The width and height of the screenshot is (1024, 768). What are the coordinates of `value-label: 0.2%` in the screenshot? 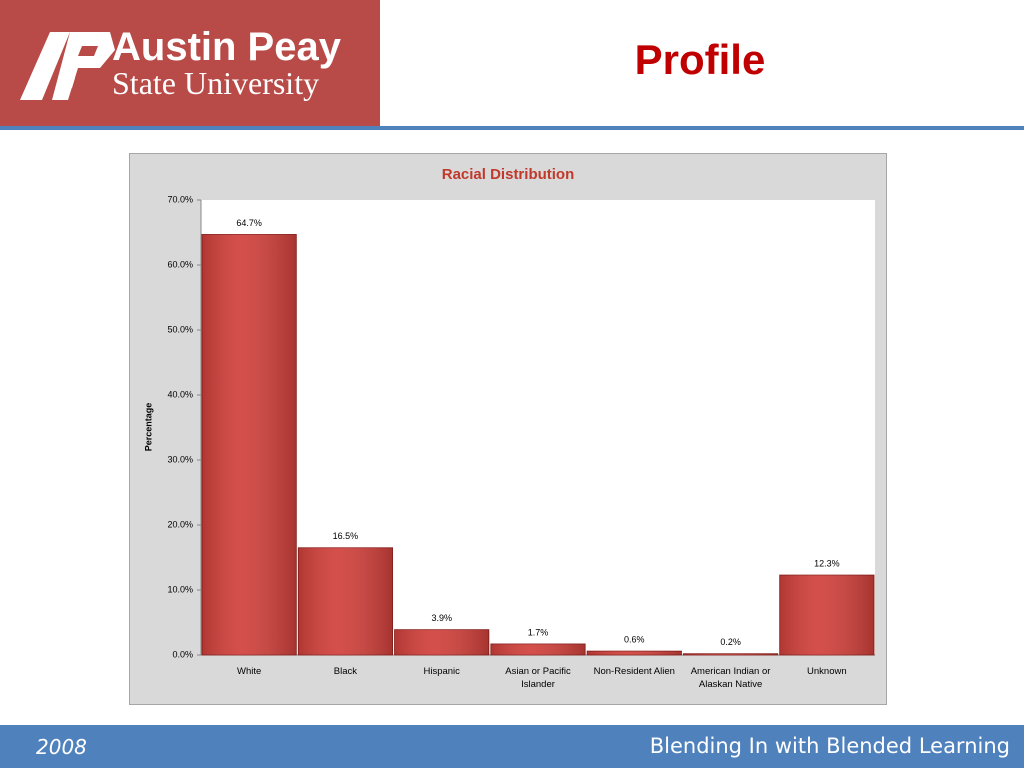 It's located at (730, 642).